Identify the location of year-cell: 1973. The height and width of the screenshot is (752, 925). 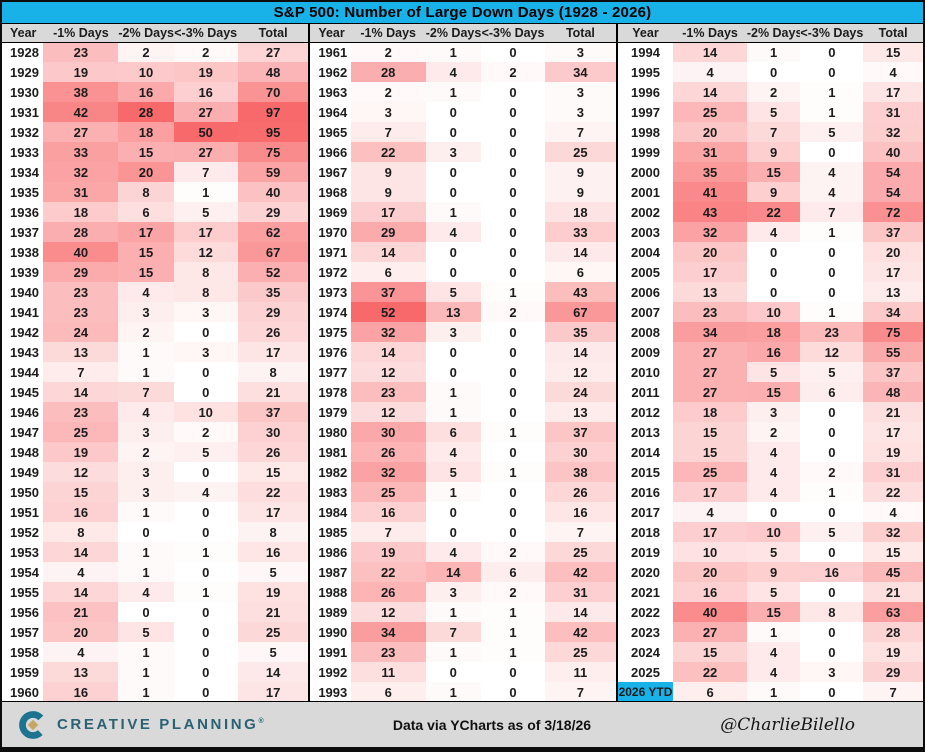
(330, 292).